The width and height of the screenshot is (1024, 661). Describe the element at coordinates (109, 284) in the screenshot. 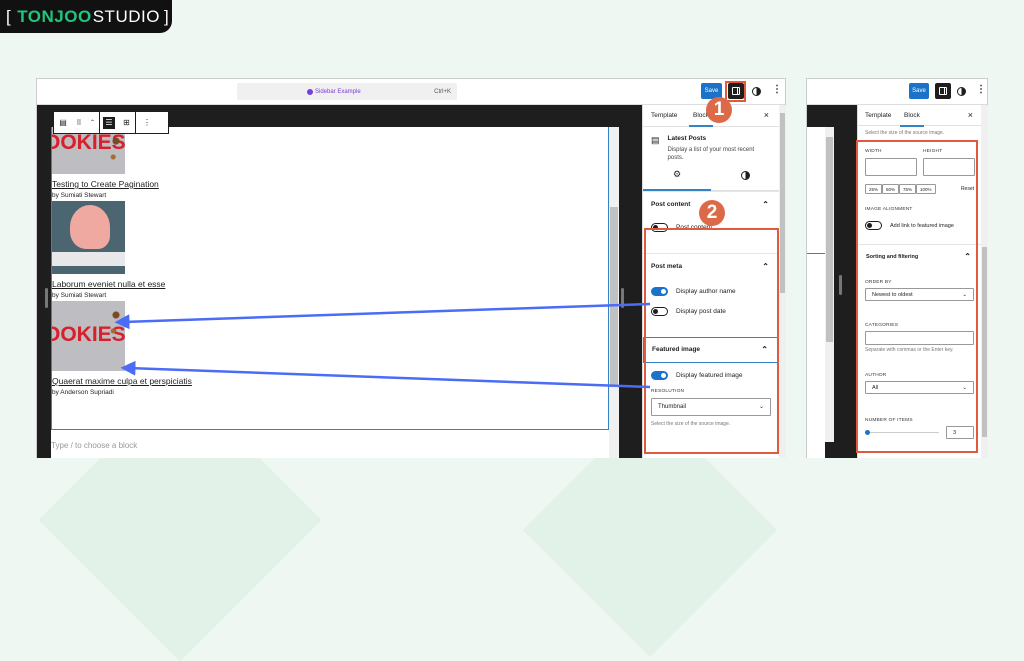

I see `post-title-link: Laborum eveniet nulla et esse` at that location.